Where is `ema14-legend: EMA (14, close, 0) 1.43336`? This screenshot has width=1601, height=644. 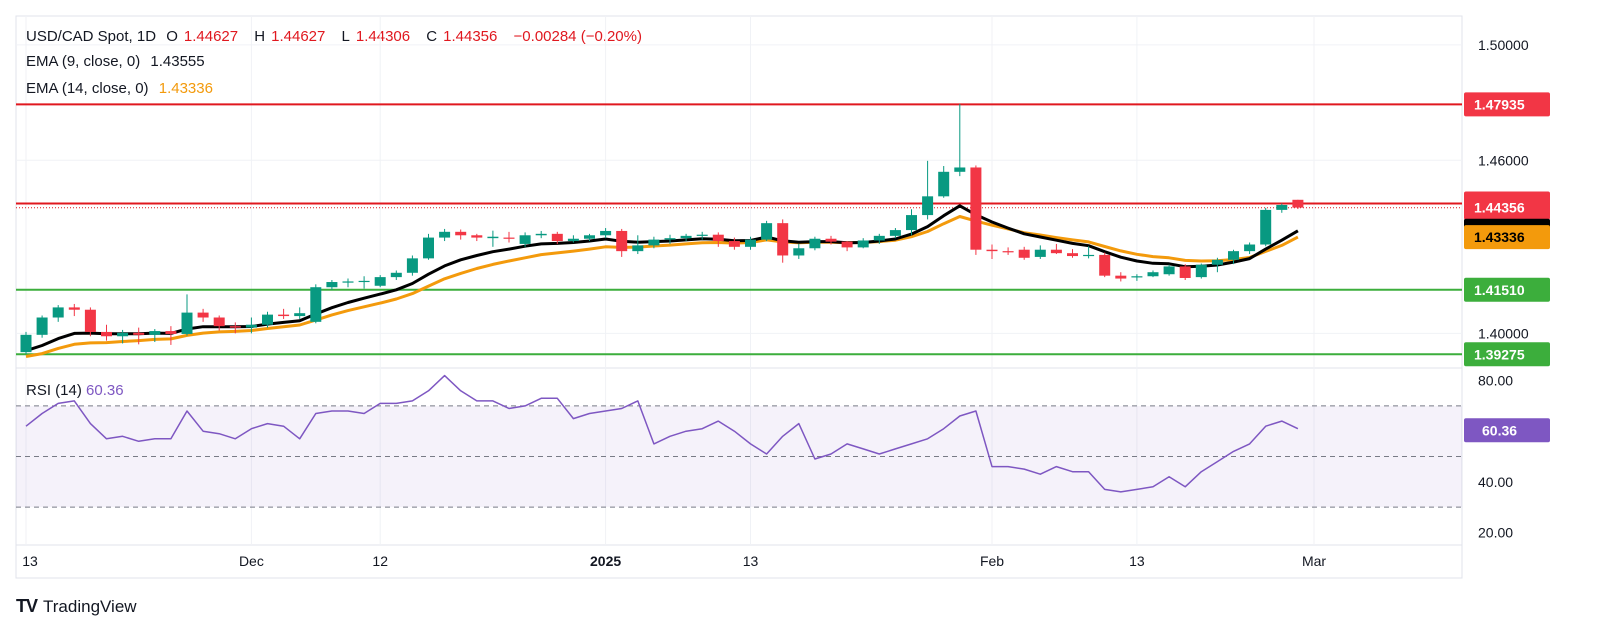
ema14-legend: EMA (14, close, 0) 1.43336 is located at coordinates (122, 88).